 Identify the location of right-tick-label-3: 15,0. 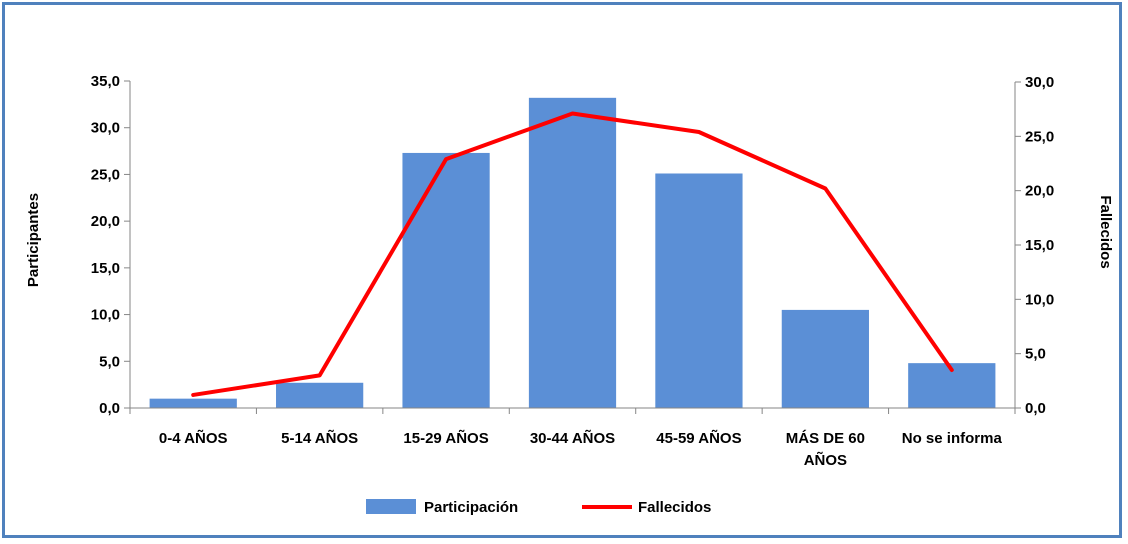
(1039, 245).